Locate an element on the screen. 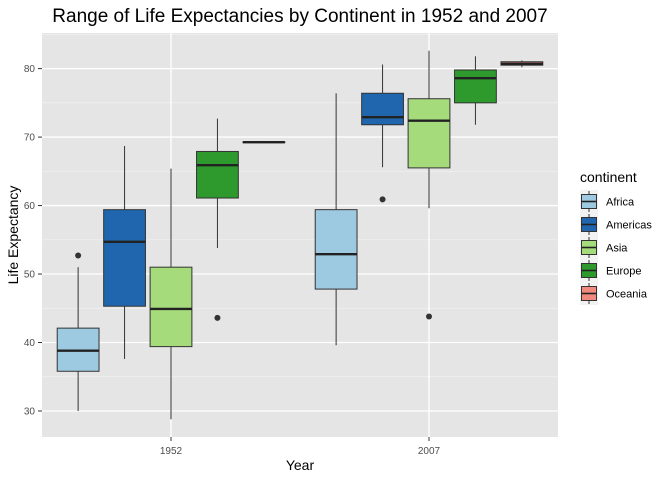 This screenshot has width=672, height=485. legend-item-americas: Americas is located at coordinates (616, 224).